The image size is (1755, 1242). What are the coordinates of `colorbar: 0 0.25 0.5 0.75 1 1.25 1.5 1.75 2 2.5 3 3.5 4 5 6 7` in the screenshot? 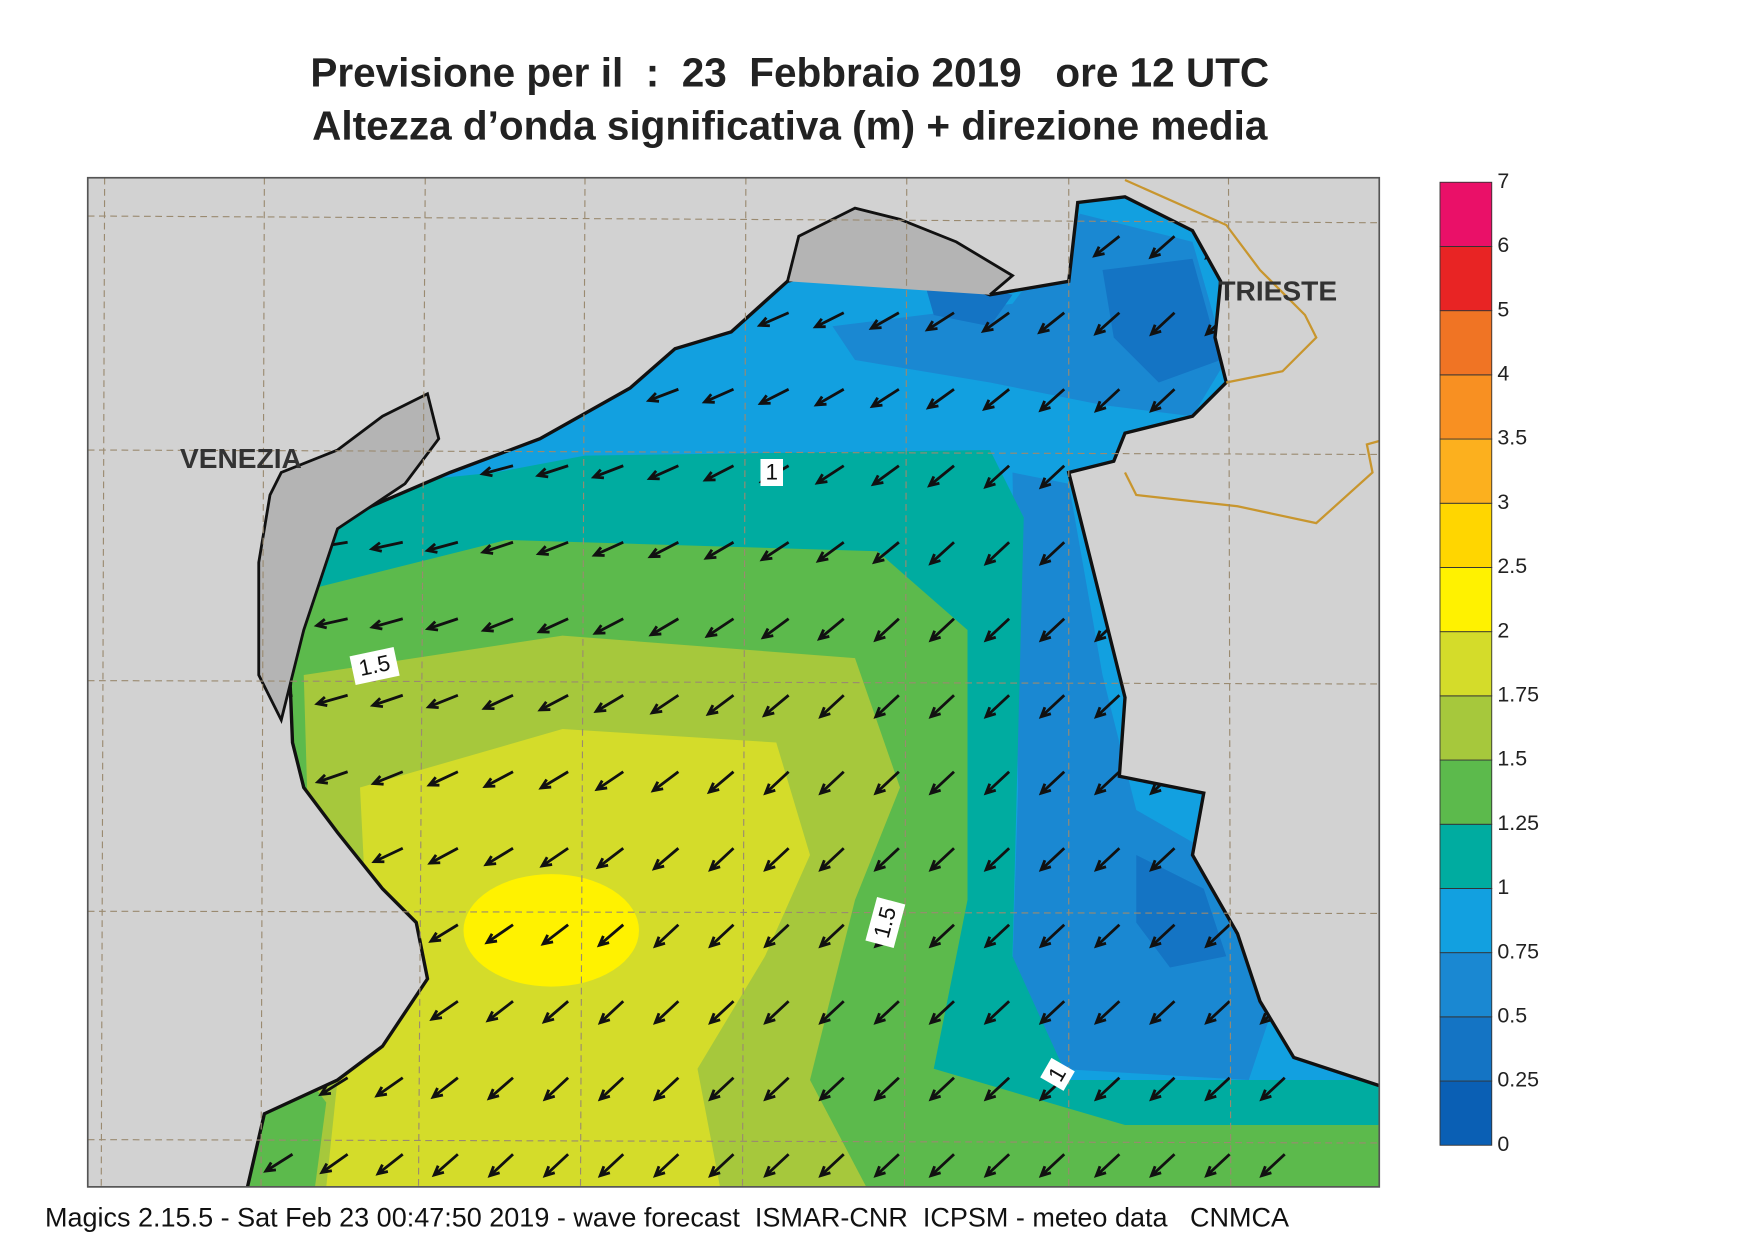 It's located at (1489, 662).